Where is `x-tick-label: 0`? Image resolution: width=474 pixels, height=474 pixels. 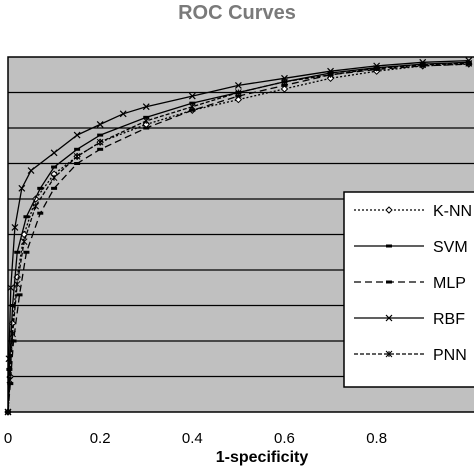
x-tick-label: 0 is located at coordinates (8, 438).